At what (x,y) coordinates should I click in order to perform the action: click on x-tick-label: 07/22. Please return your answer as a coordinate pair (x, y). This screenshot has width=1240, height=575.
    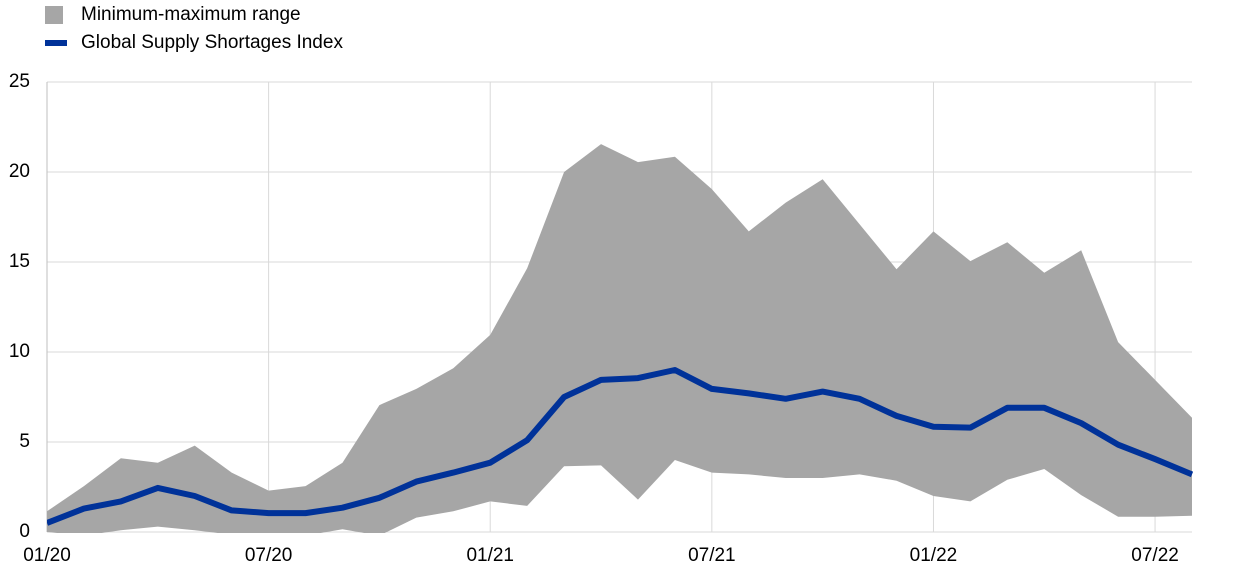
    Looking at the image, I should click on (1155, 555).